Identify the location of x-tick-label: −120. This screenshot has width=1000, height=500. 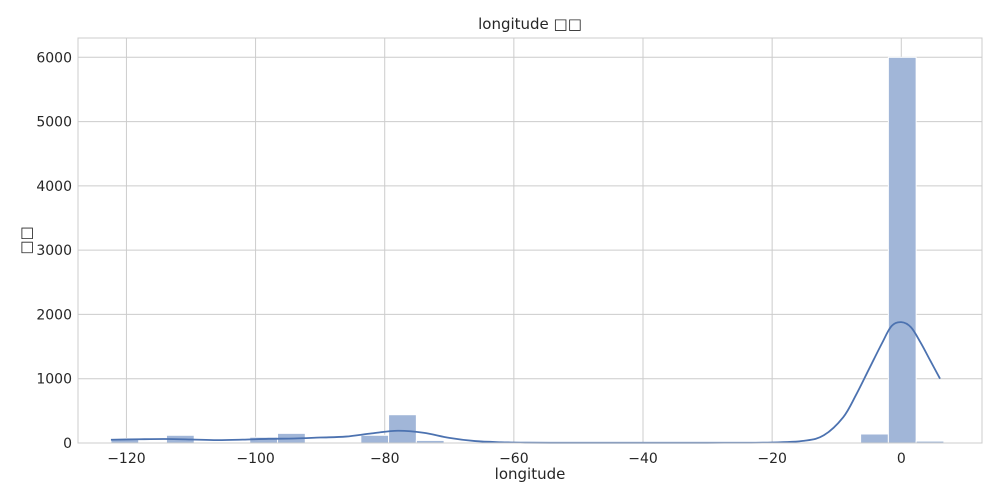
(126, 459).